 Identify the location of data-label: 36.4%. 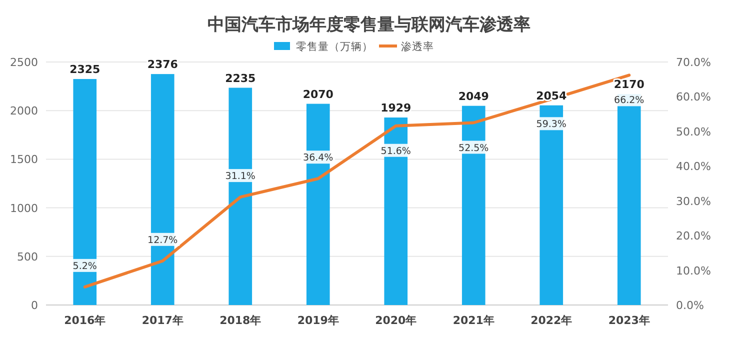
(318, 158).